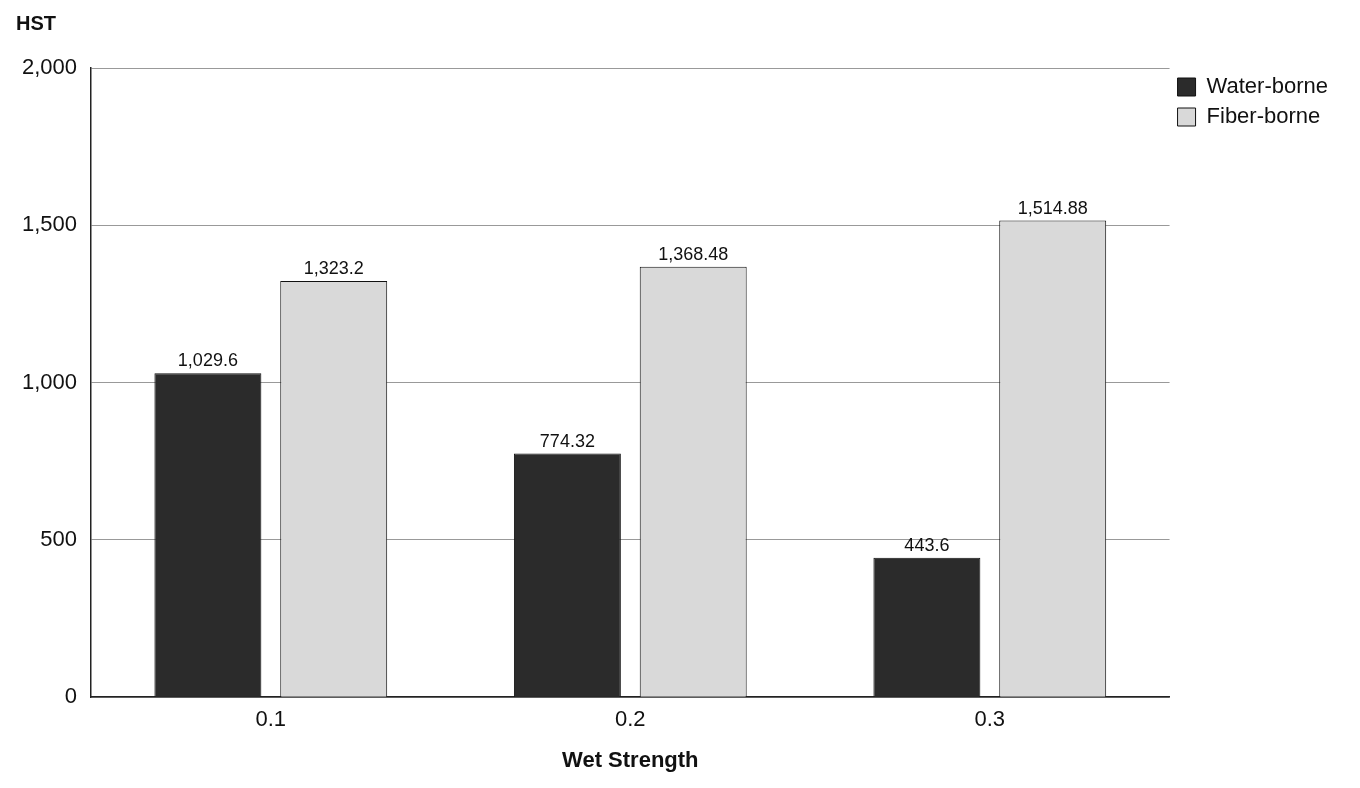  Describe the element at coordinates (49, 224) in the screenshot. I see `y-tick-label: 1,500` at that location.